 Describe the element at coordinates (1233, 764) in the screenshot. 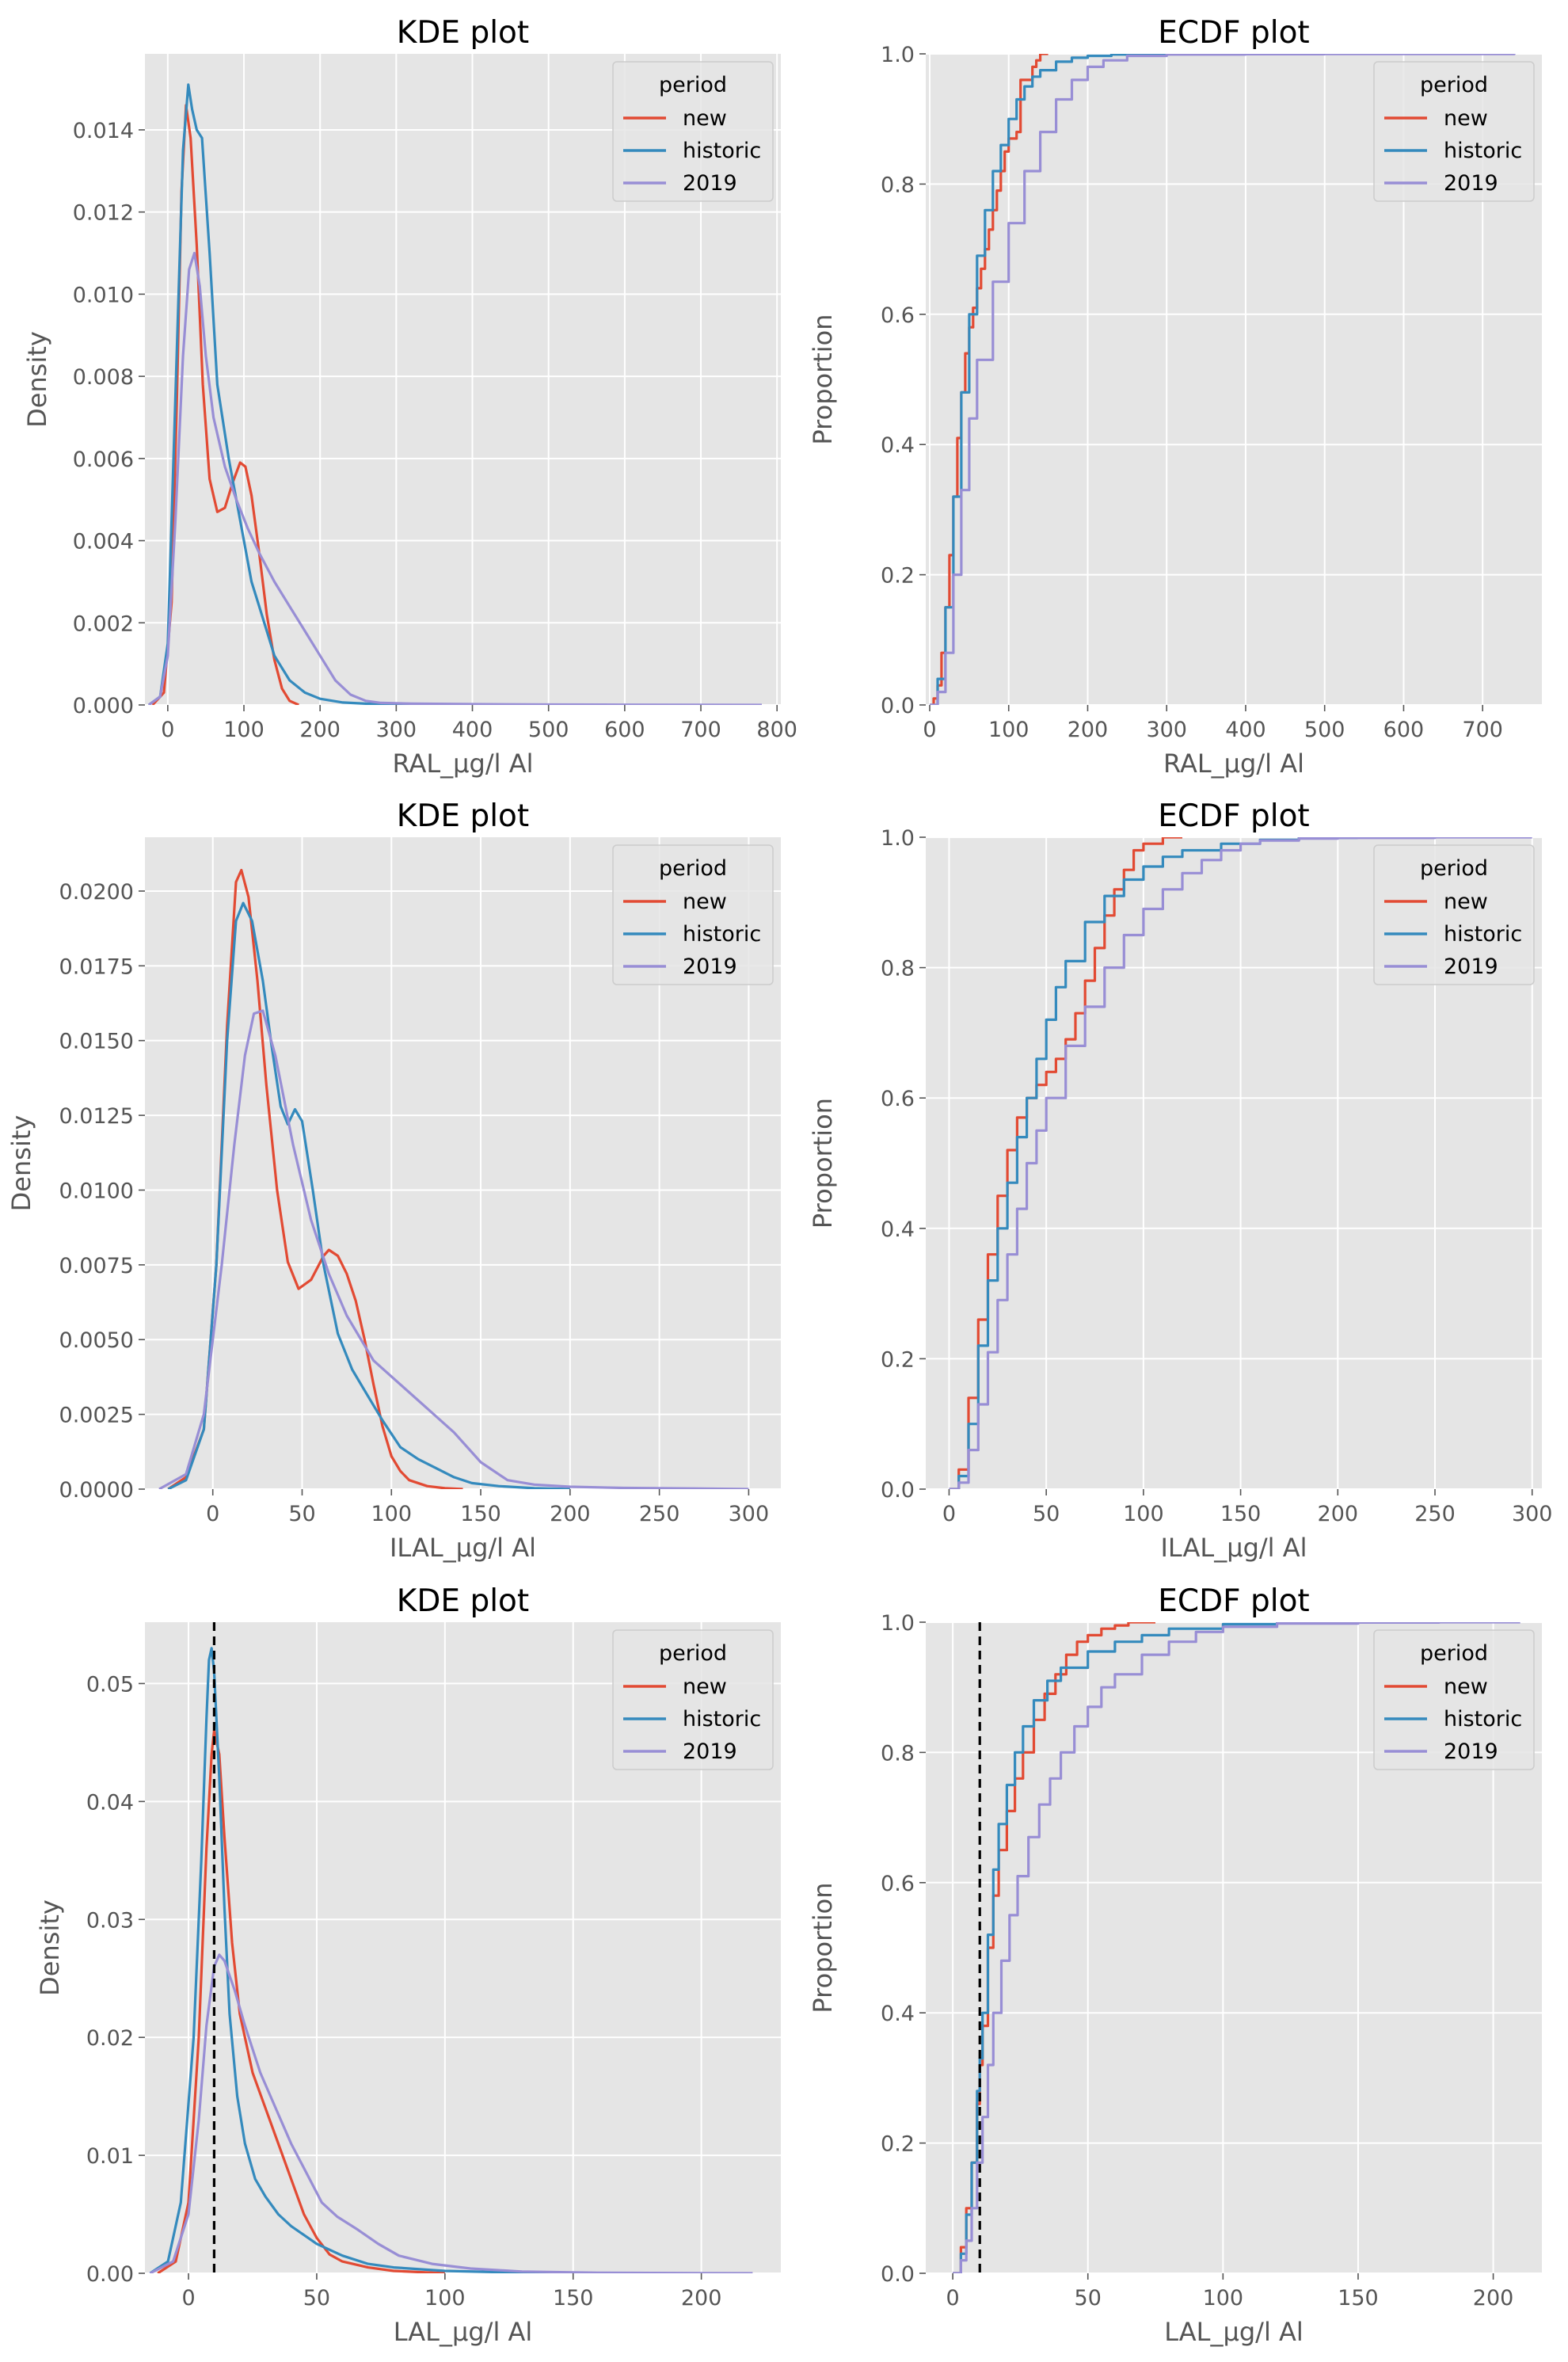

I see `x-axis-label: RAL_µg/l Al` at that location.